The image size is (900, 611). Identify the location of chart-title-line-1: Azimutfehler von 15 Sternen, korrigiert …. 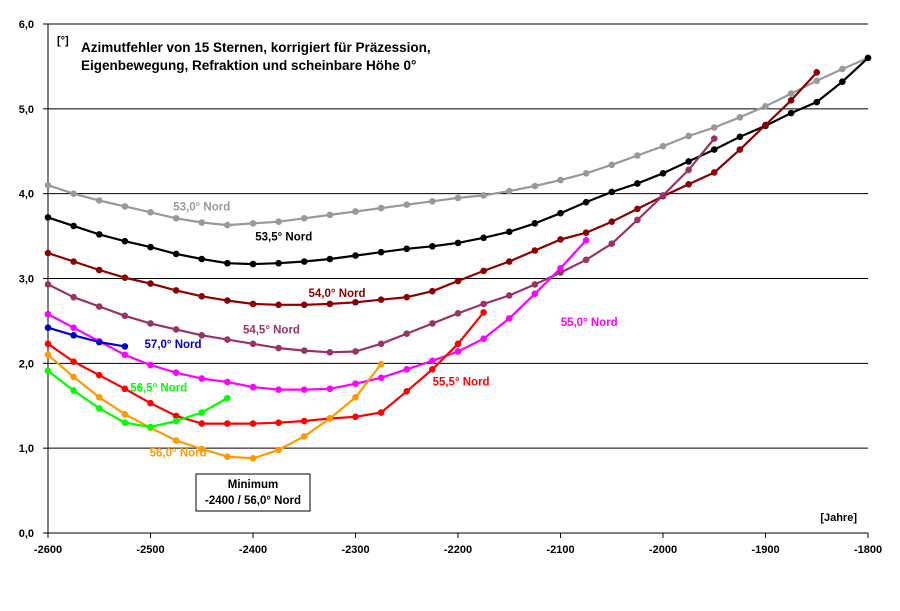
(256, 47).